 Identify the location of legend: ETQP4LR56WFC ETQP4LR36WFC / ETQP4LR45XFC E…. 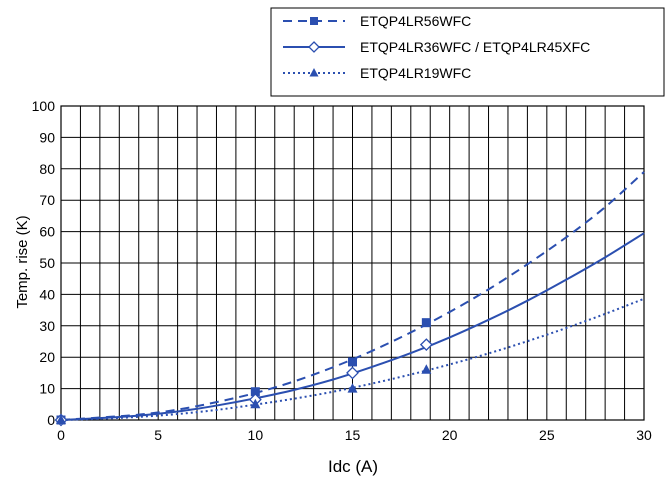
(467, 52).